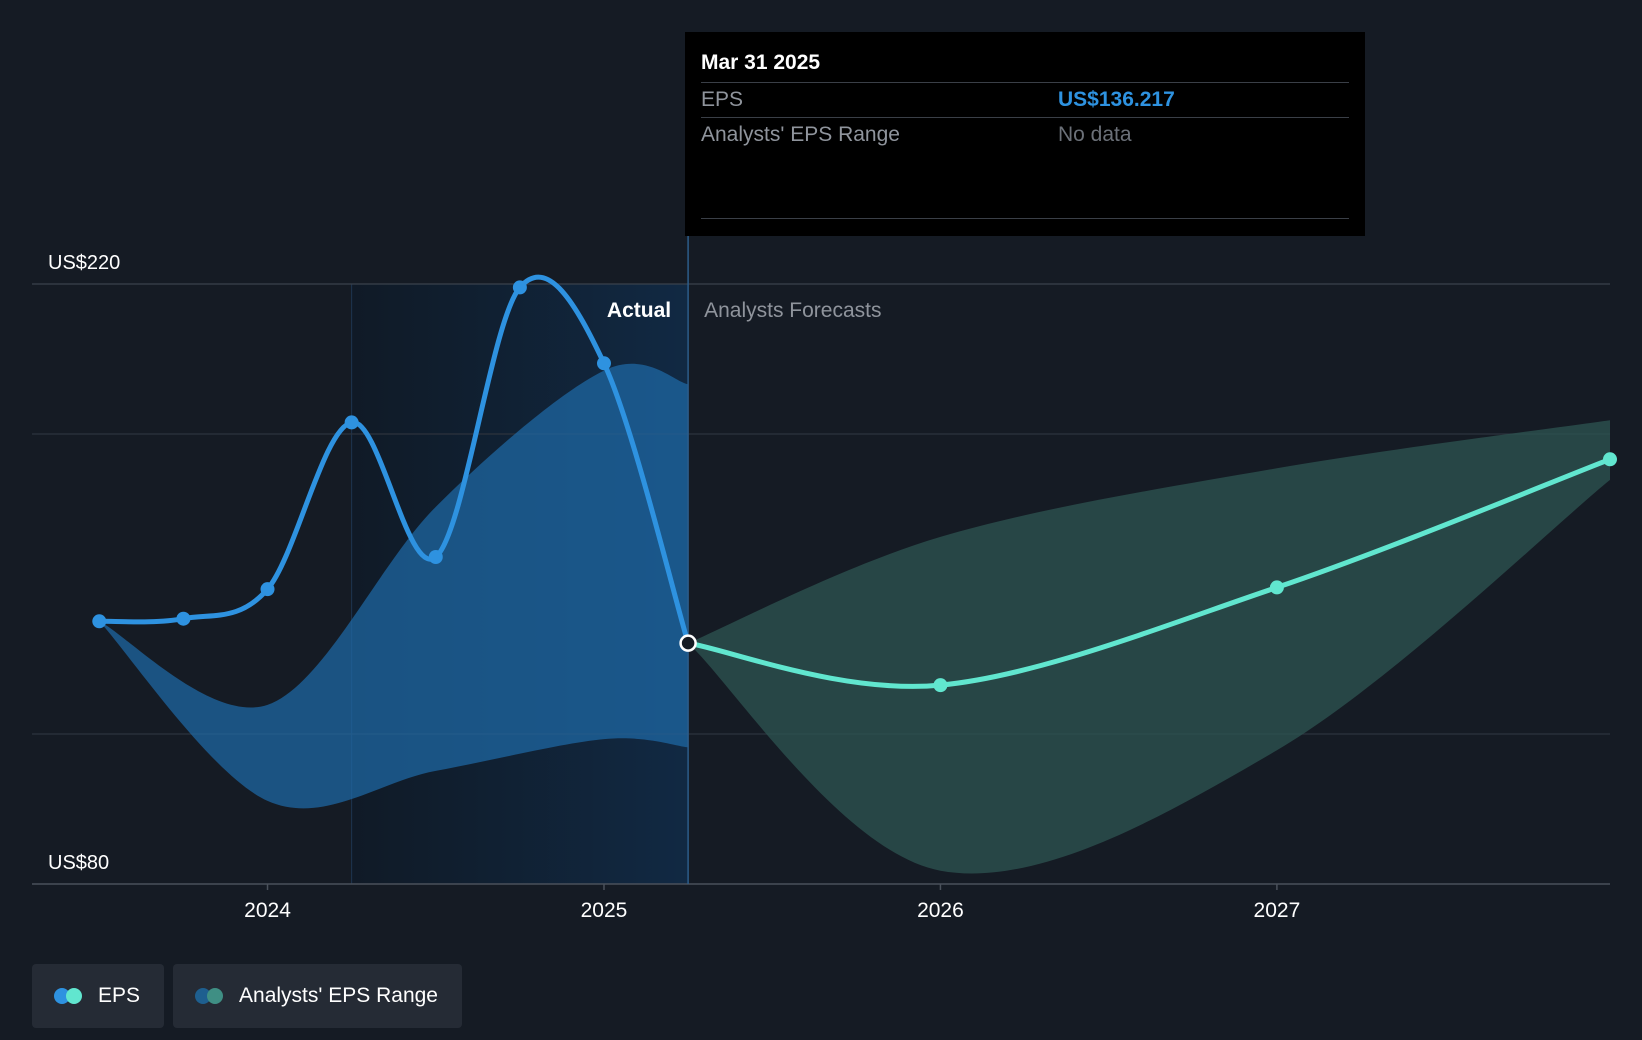 Image resolution: width=1642 pixels, height=1040 pixels. I want to click on eps-point-hovered, so click(688, 643).